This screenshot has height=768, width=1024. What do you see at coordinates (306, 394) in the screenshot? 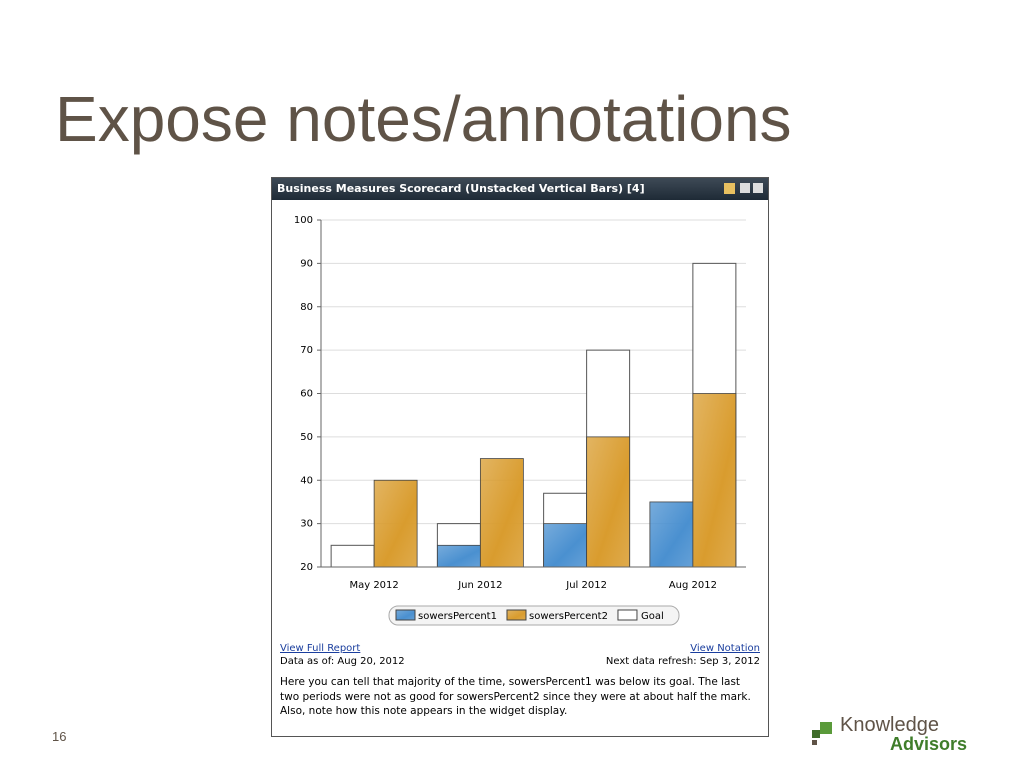
I see `y-tick-label: 60` at bounding box center [306, 394].